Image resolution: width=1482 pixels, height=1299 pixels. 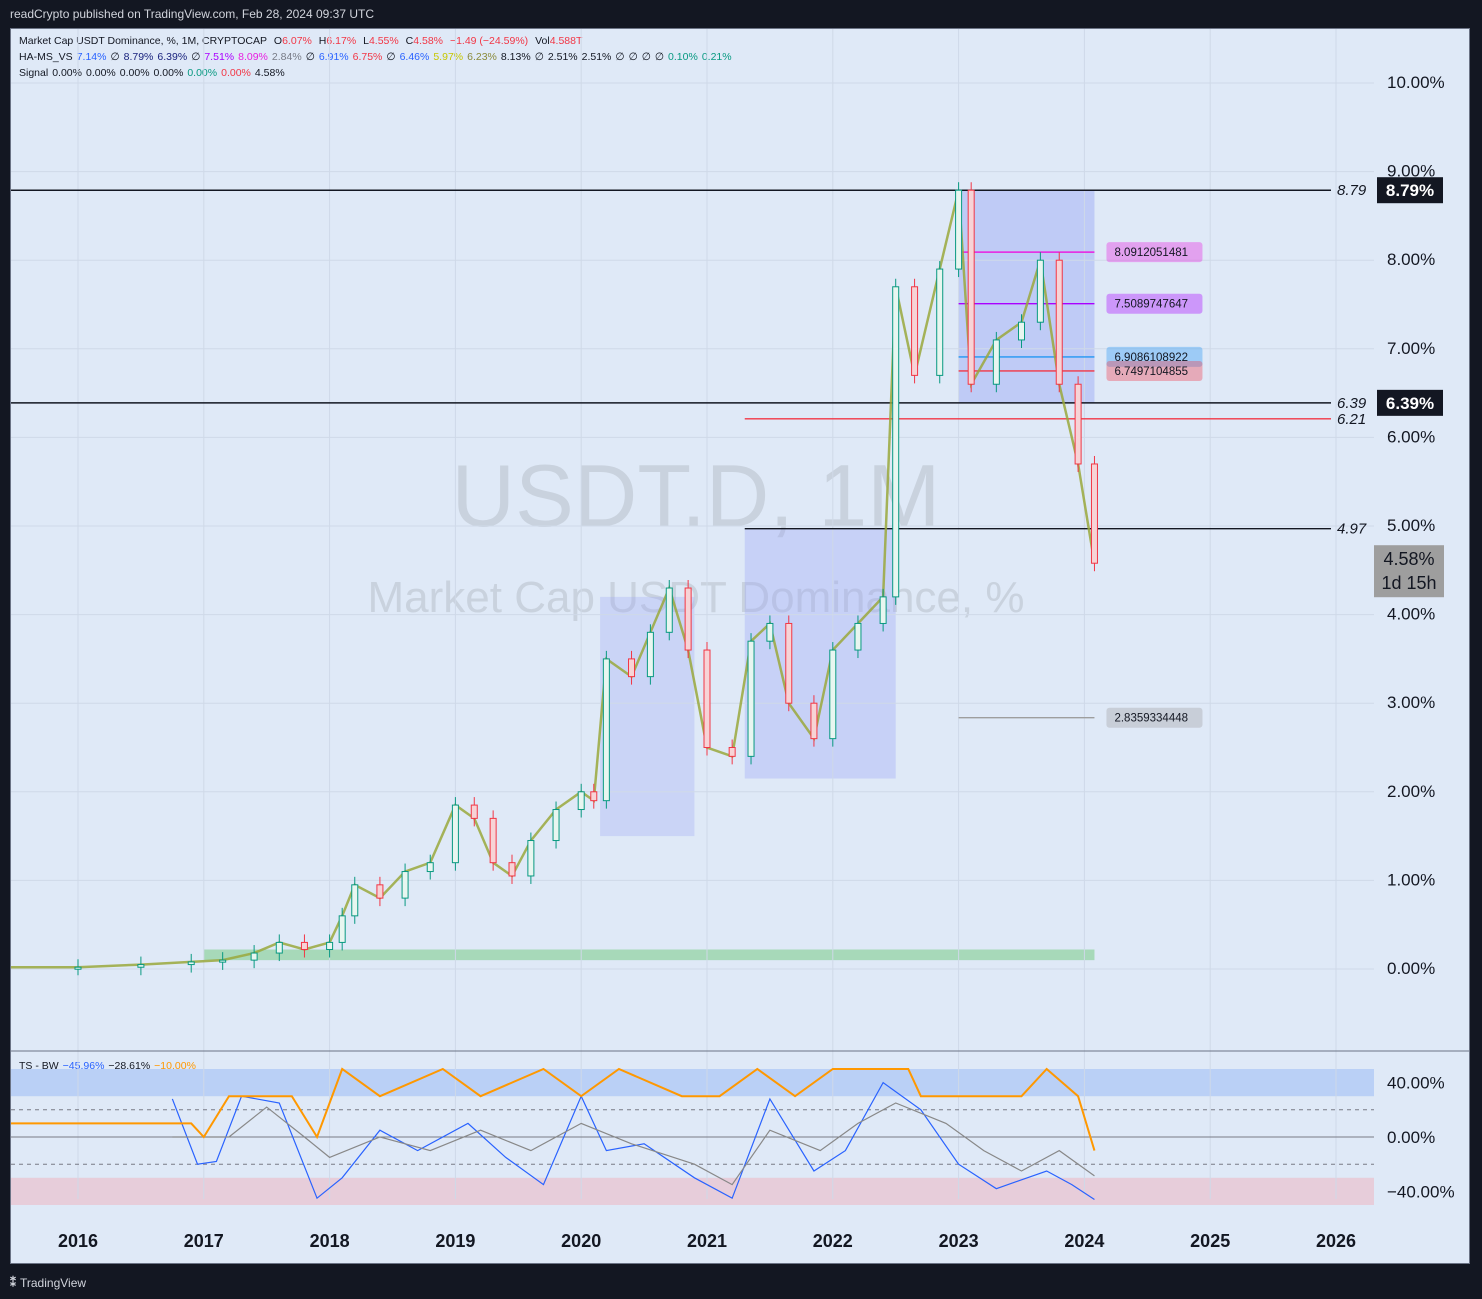 I want to click on last-price-value: 4.58%, so click(x=1408, y=559).